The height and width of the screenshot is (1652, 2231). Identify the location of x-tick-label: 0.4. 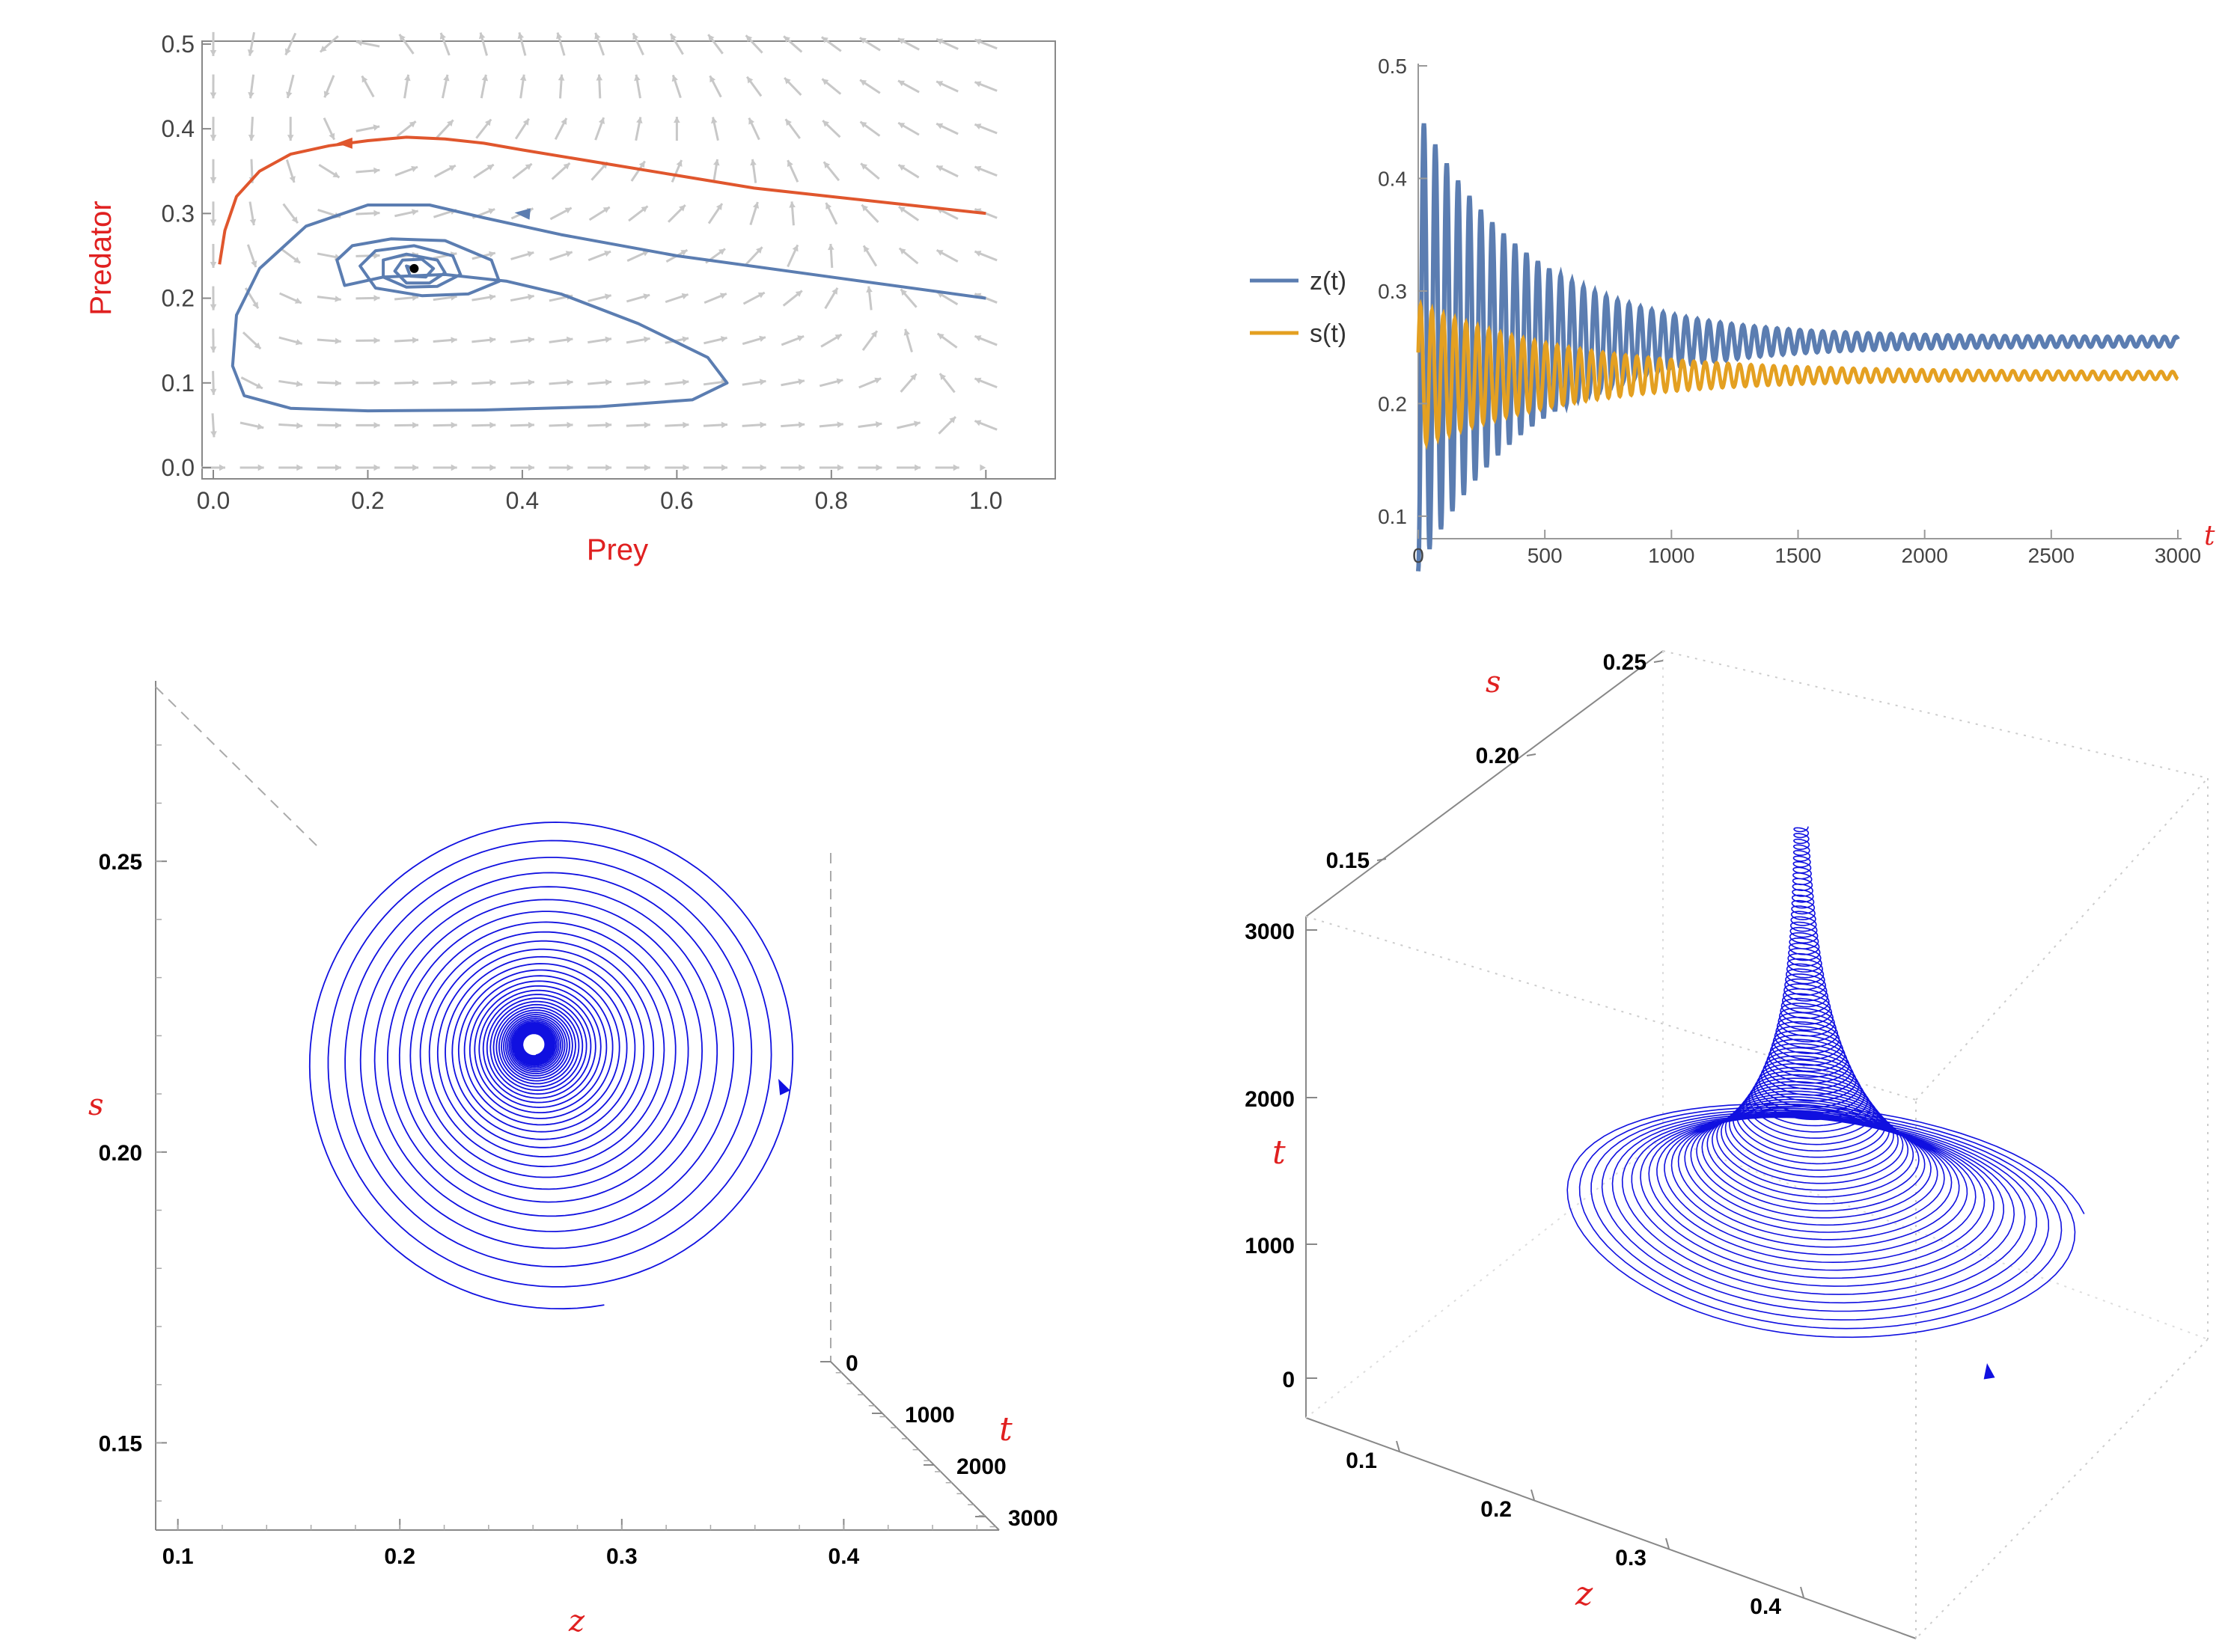
(523, 500).